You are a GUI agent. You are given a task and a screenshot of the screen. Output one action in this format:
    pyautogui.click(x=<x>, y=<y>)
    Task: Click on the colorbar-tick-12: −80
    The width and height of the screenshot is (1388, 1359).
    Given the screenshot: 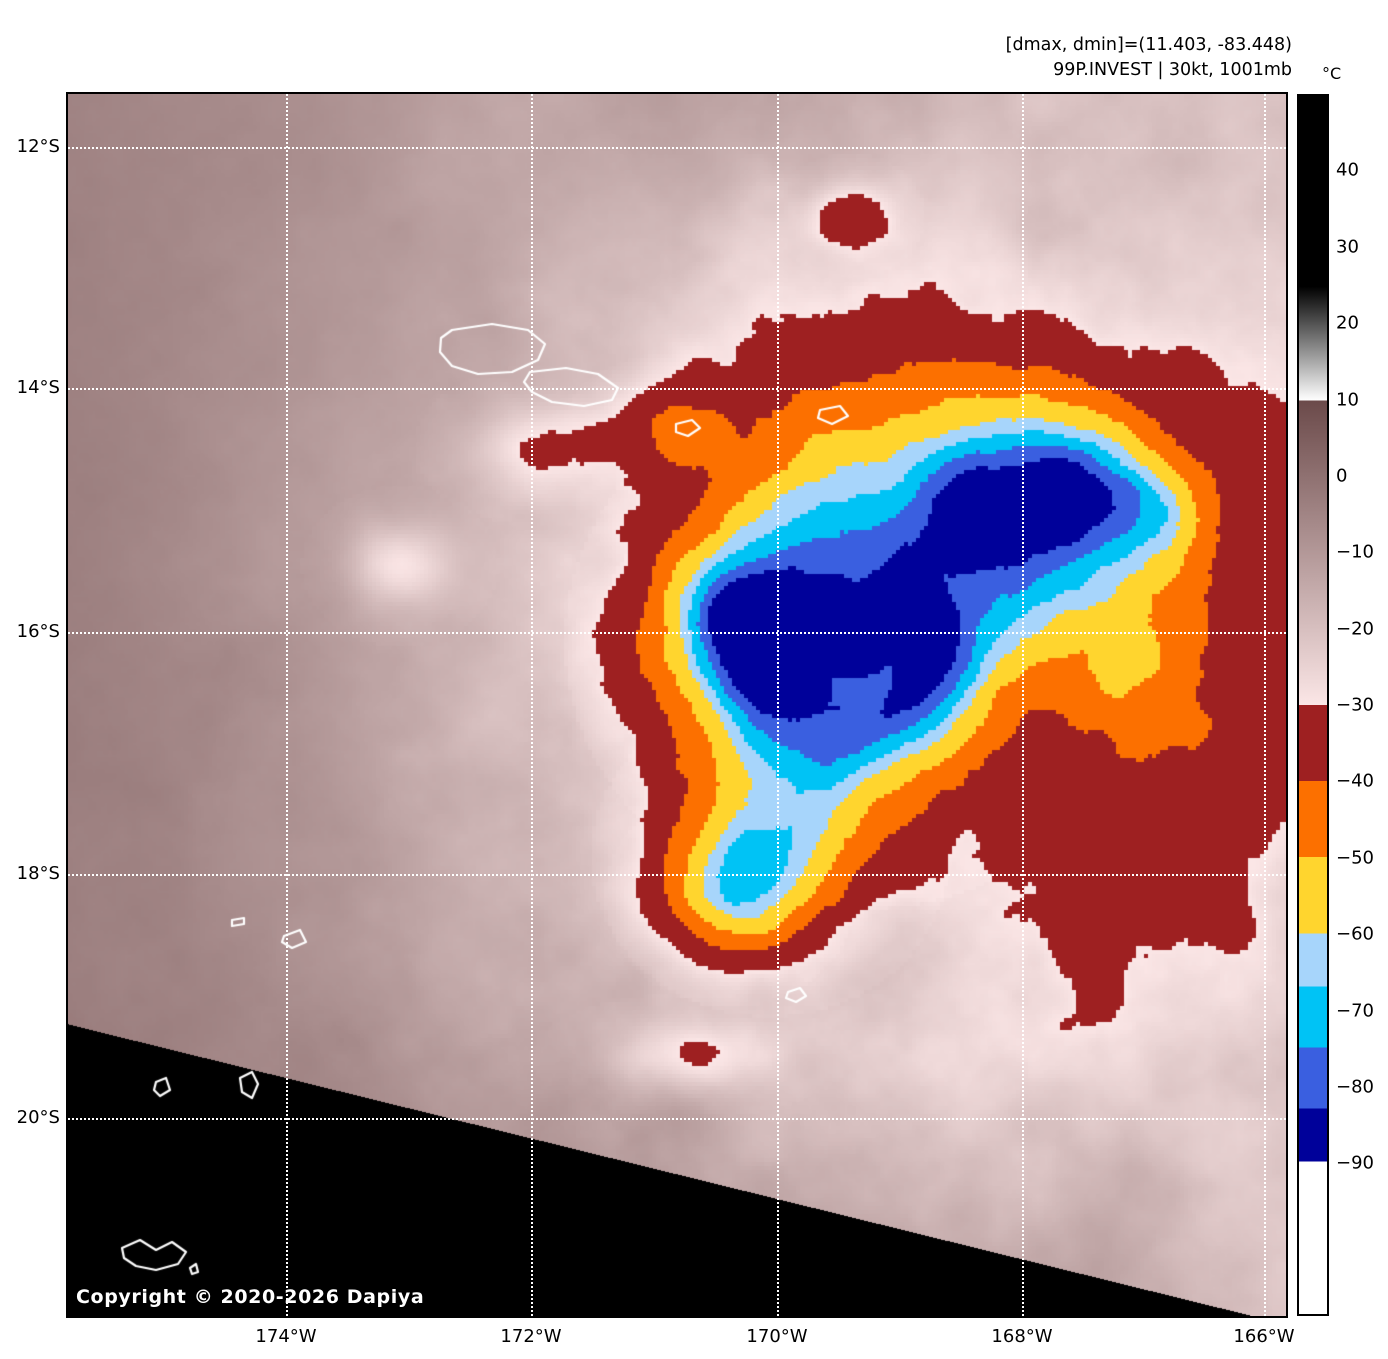 What is the action you would take?
    pyautogui.click(x=1355, y=1087)
    